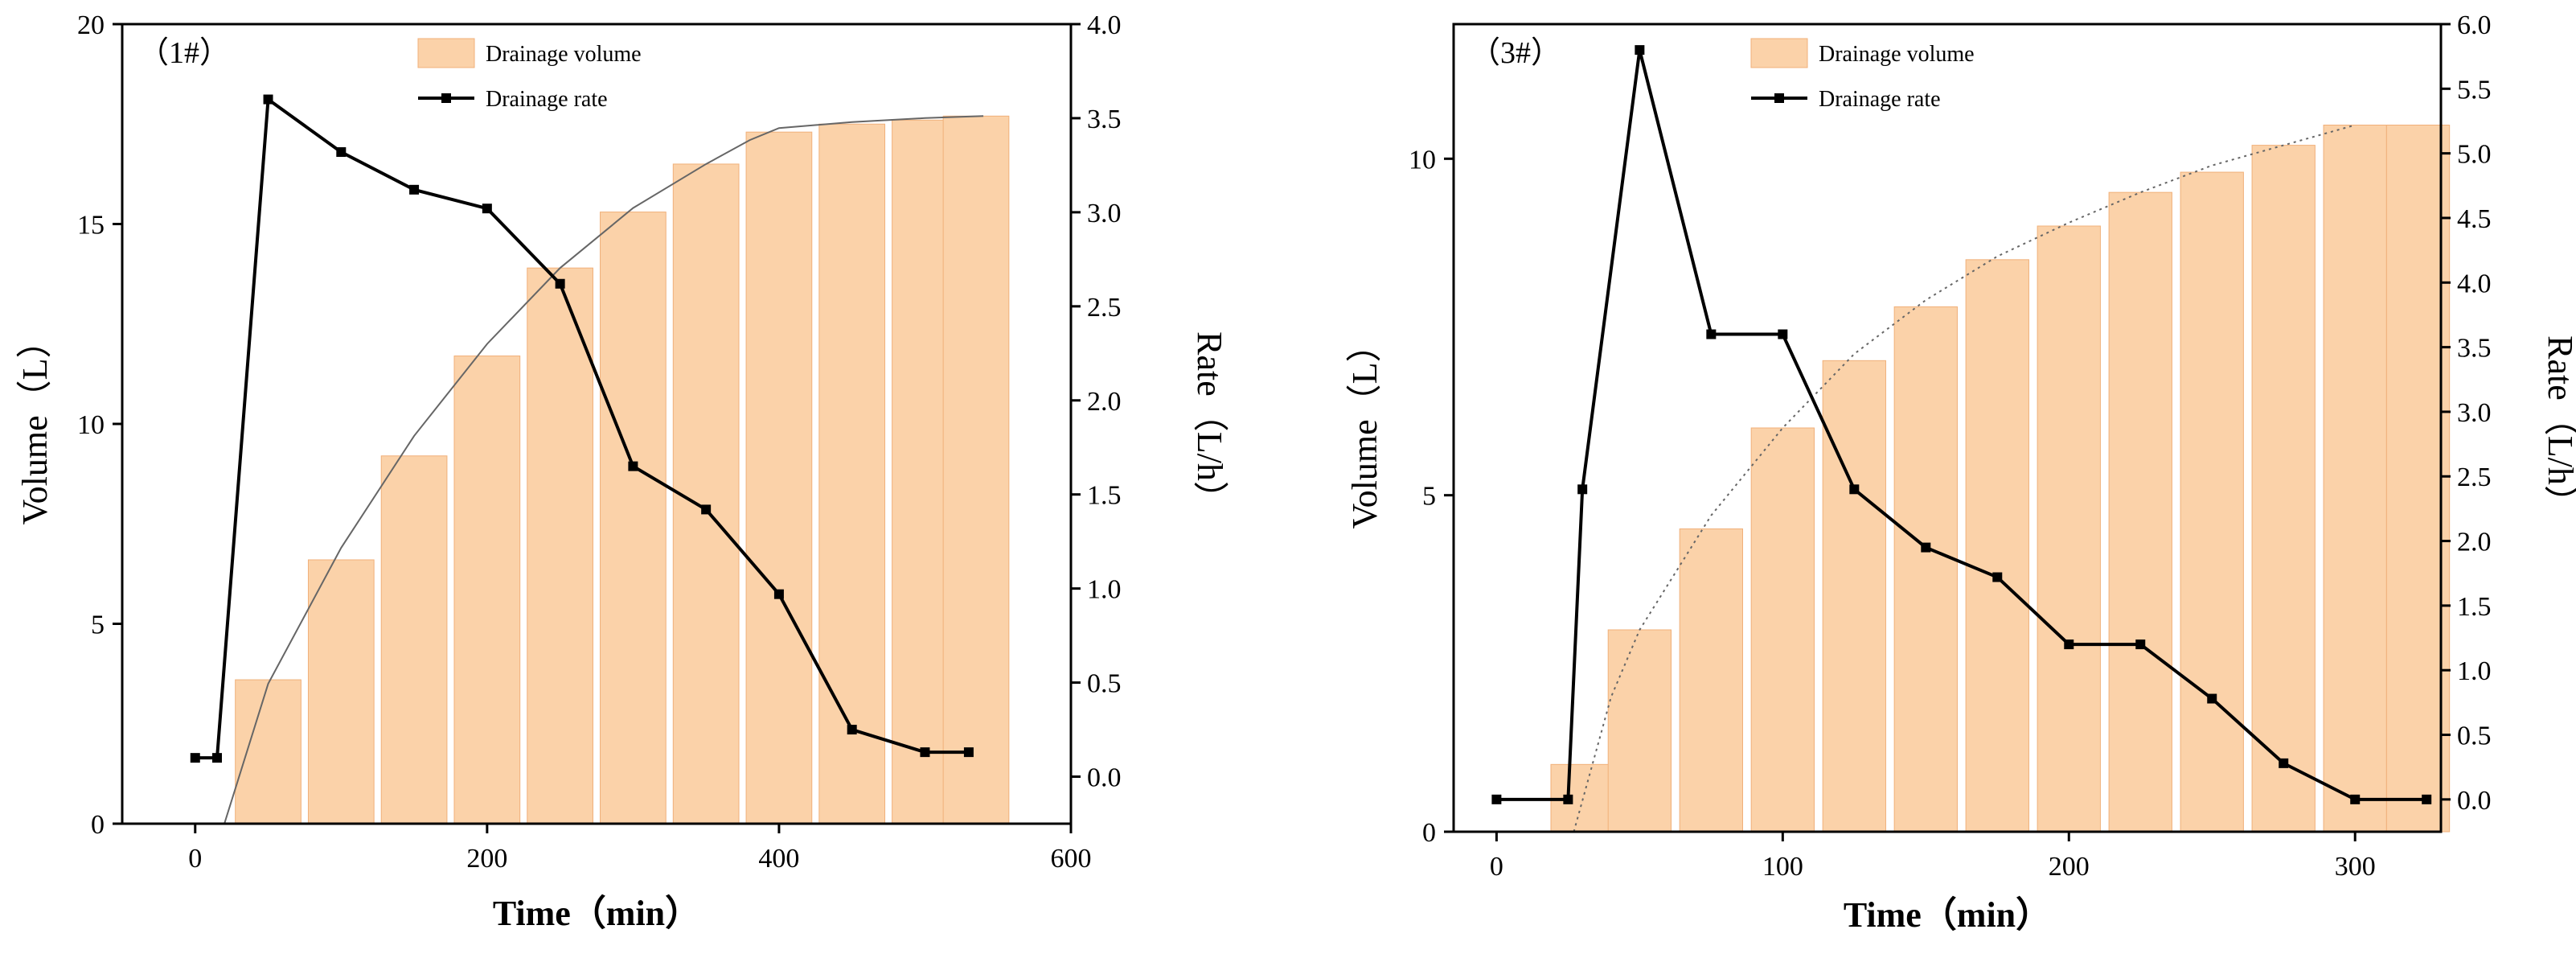 The image size is (2576, 954). I want to click on y-right-tick-label: 6.0, so click(2474, 25).